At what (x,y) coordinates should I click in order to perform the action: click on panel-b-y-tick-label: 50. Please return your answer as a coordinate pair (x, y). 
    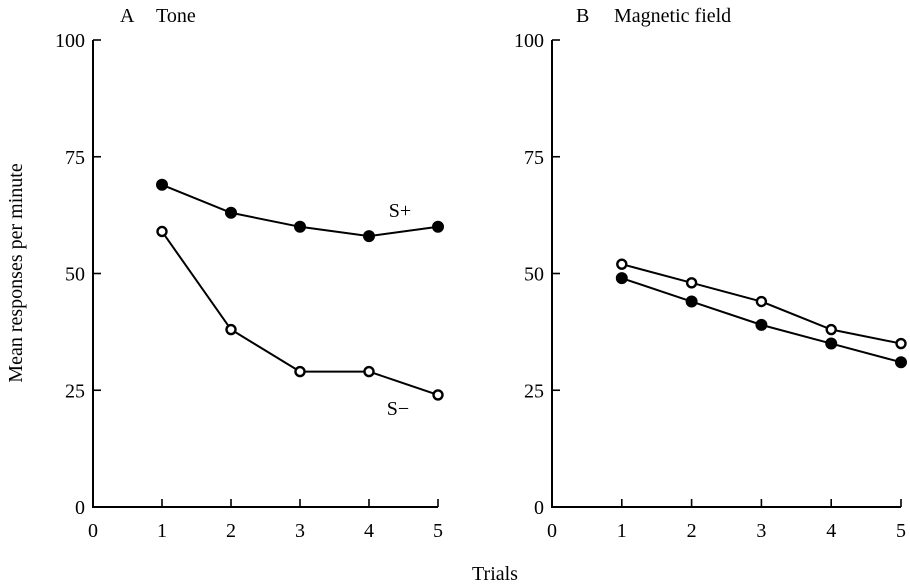
    Looking at the image, I should click on (534, 275).